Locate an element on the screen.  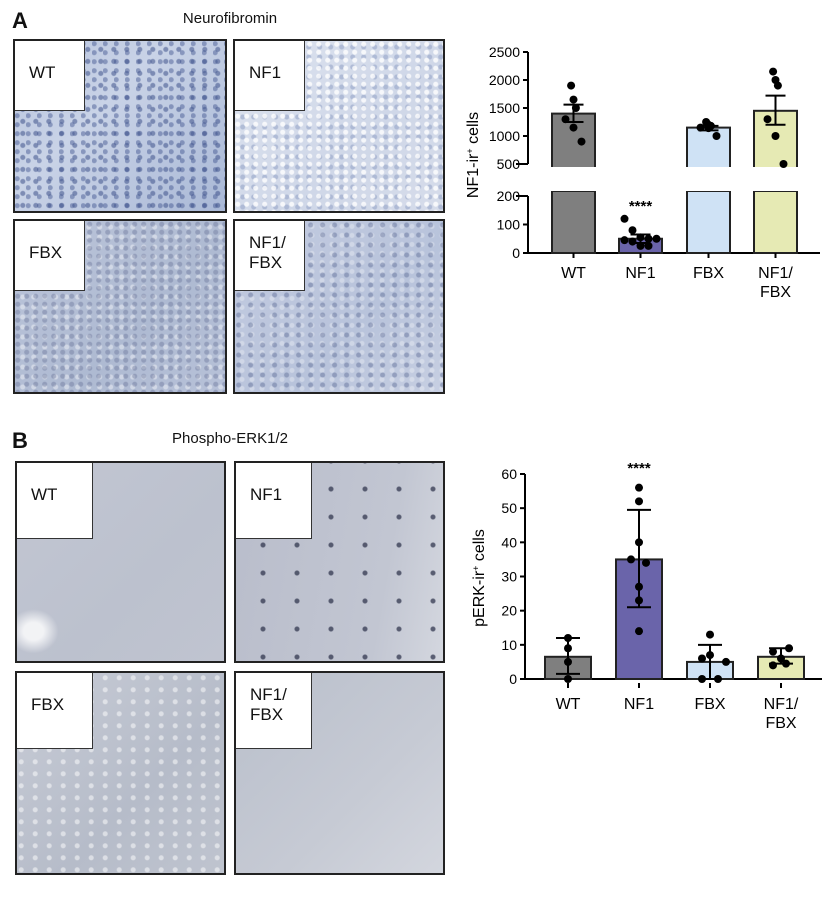
svg-text: 1000 is located at coordinates (504, 136).